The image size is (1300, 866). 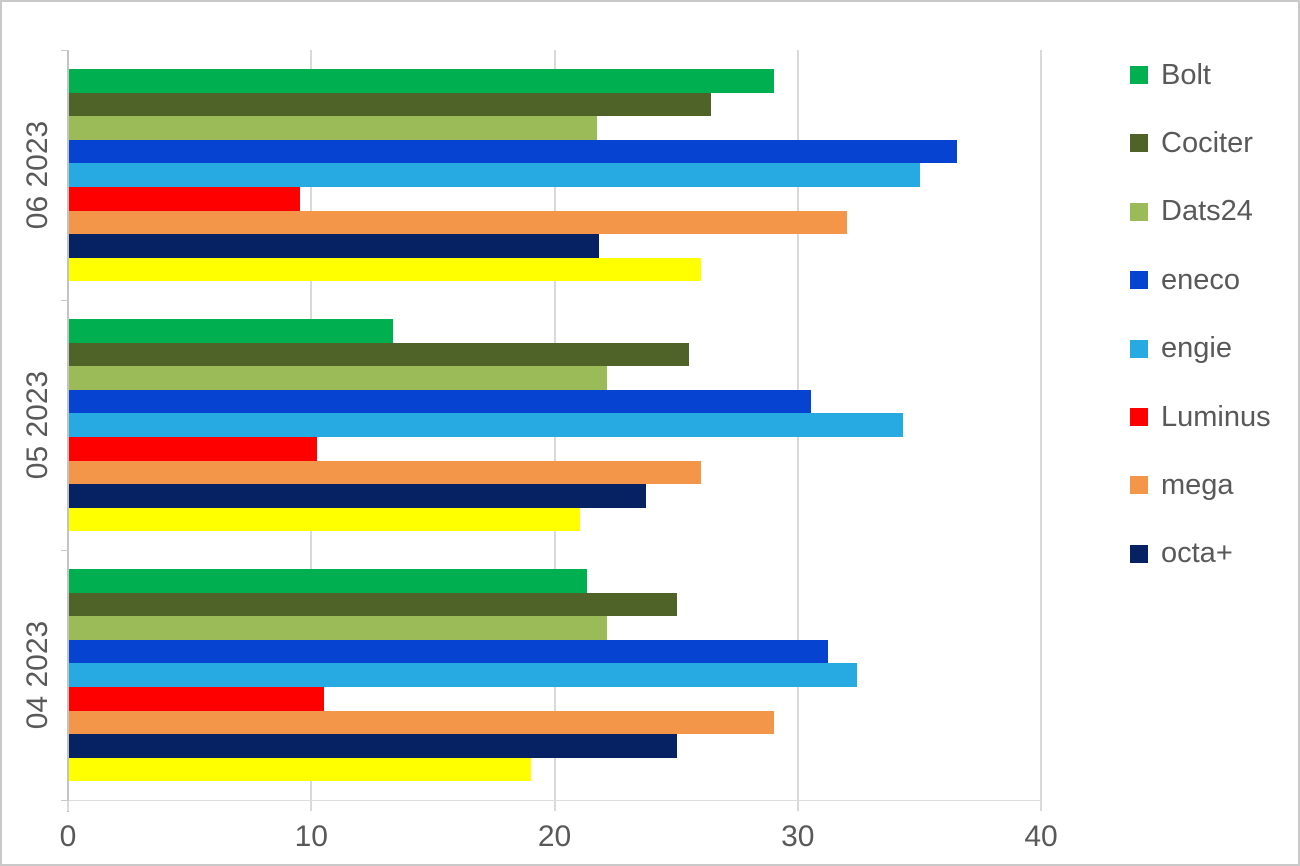 What do you see at coordinates (324, 519) in the screenshot?
I see `bar-unnamed-05-2023` at bounding box center [324, 519].